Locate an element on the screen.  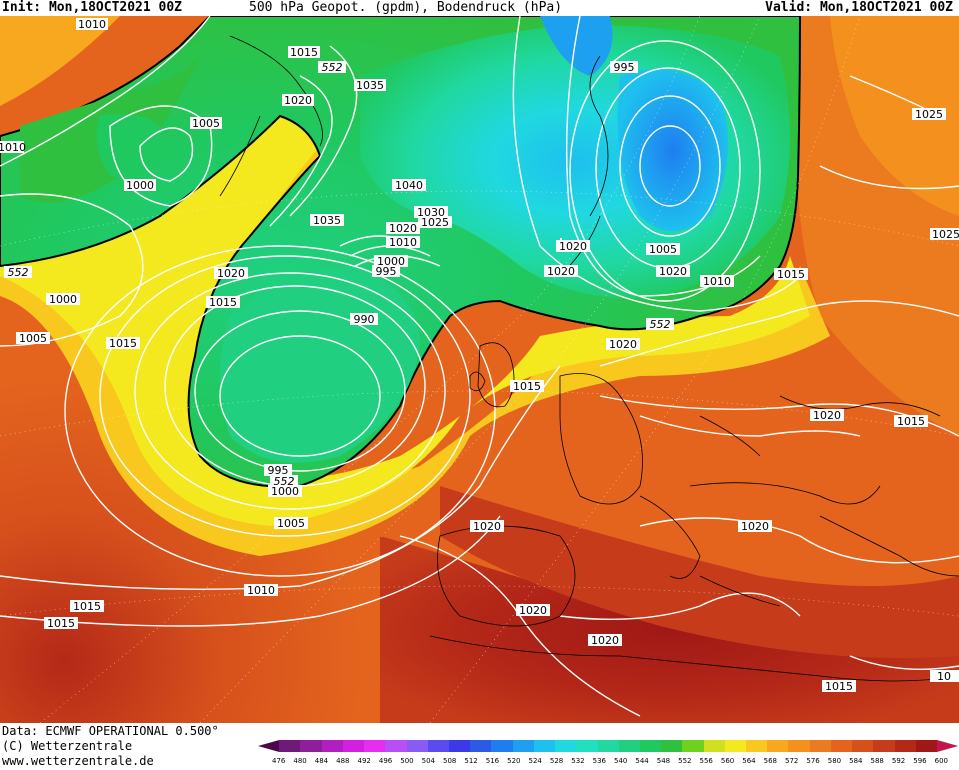
svg-text: 1035 is located at coordinates (370, 85).